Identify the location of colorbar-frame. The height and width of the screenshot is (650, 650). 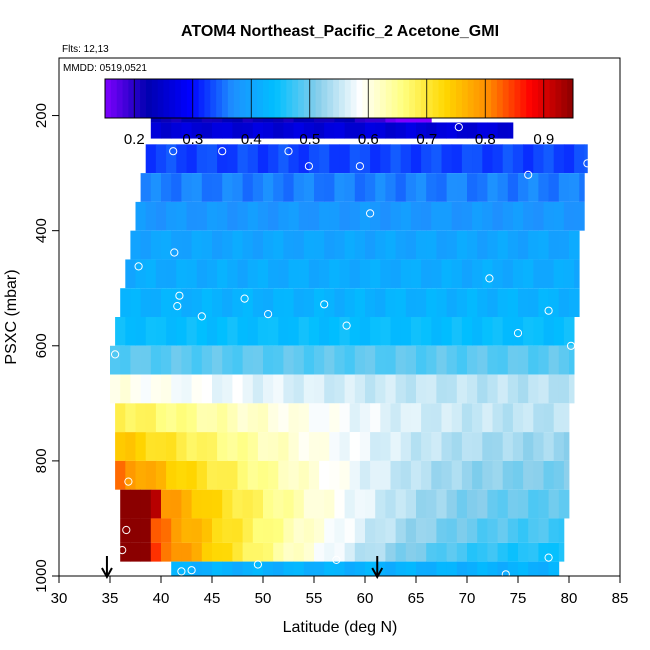
(339, 98).